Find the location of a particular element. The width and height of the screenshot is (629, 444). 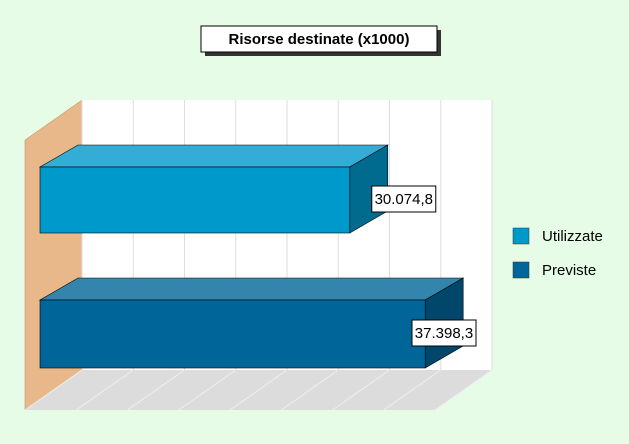

legend-label: Previste is located at coordinates (569, 270).